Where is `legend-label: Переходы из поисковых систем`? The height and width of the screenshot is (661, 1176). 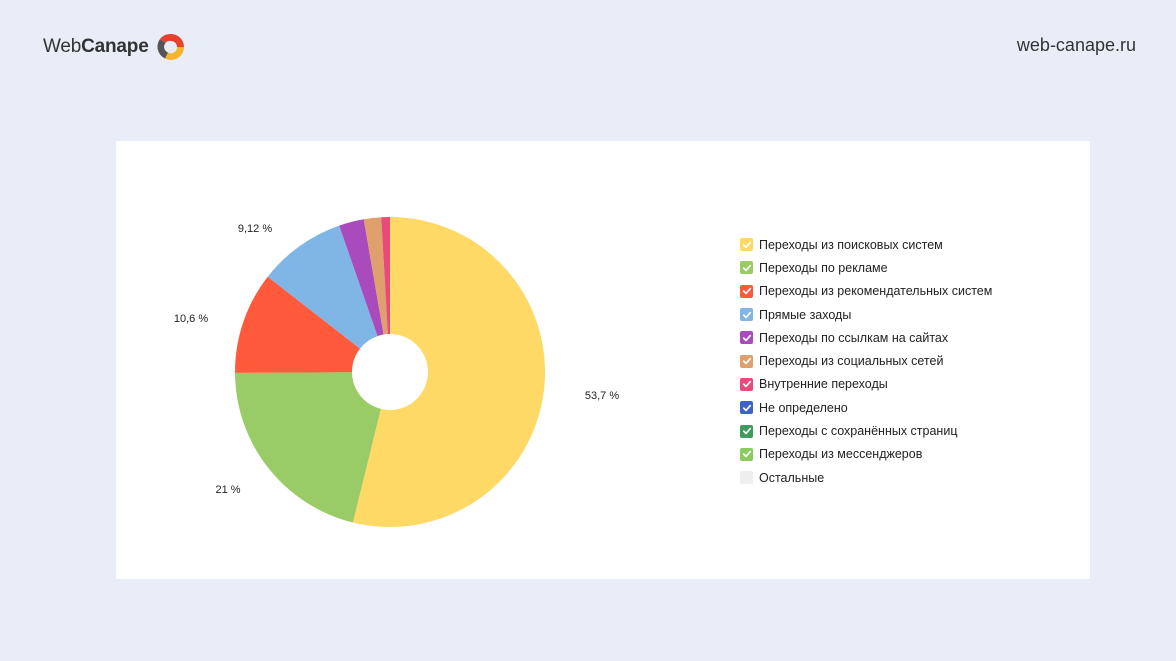 legend-label: Переходы из поисковых систем is located at coordinates (851, 244).